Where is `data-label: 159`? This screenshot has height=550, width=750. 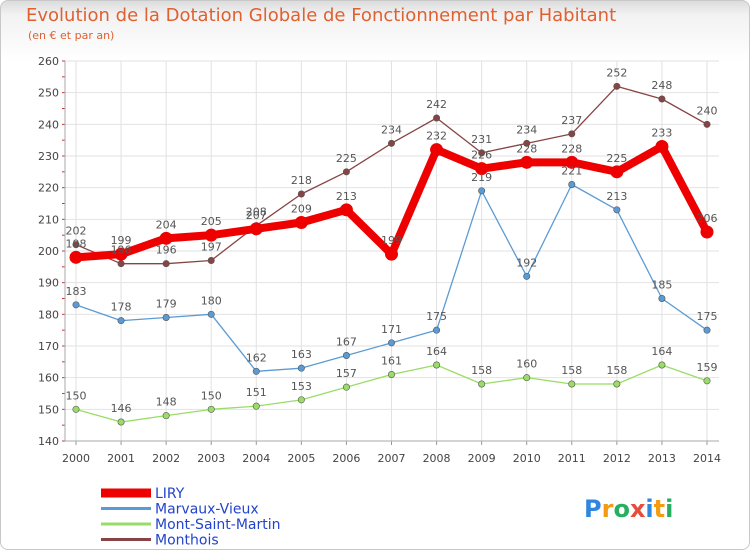 data-label: 159 is located at coordinates (707, 367).